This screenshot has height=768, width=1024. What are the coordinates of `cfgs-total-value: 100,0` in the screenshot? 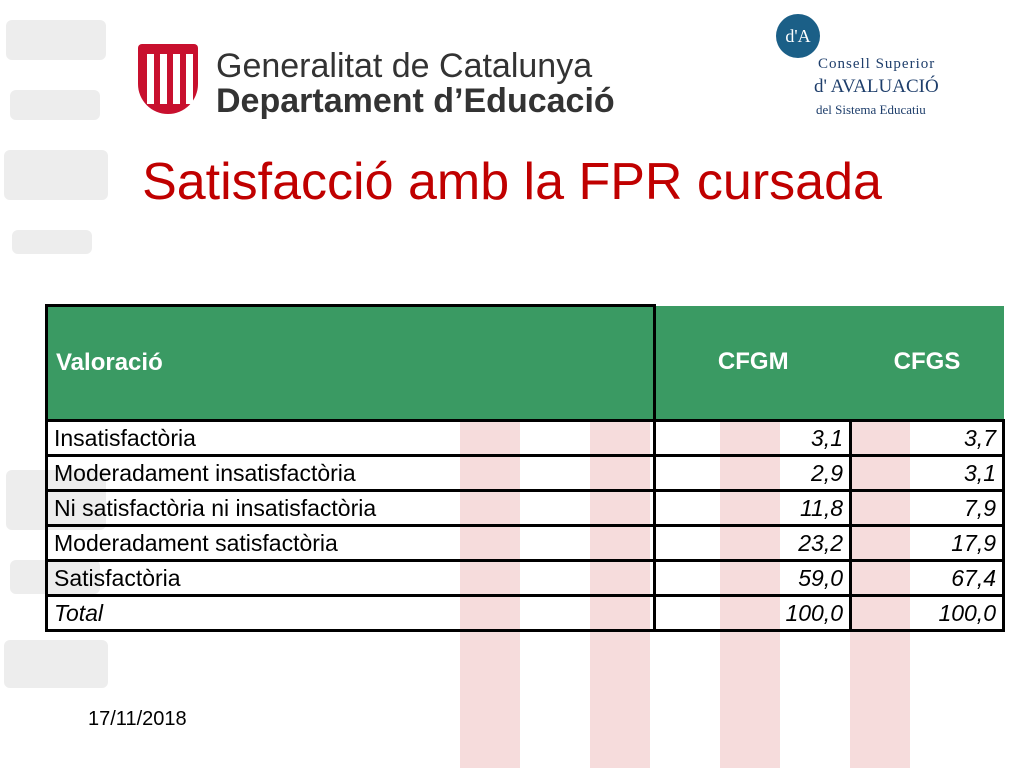 It's located at (927, 613).